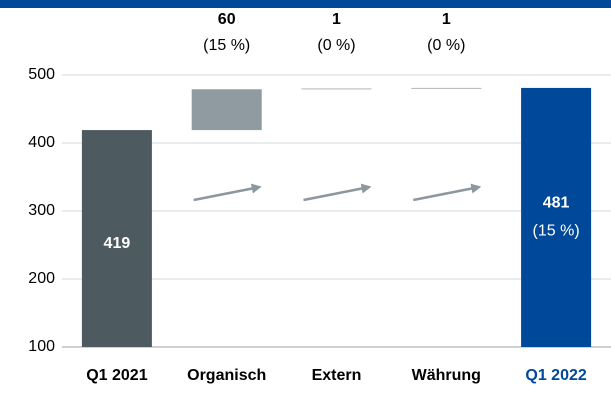 This screenshot has width=611, height=407. What do you see at coordinates (446, 375) in the screenshot?
I see `x-tick-label: Währung` at bounding box center [446, 375].